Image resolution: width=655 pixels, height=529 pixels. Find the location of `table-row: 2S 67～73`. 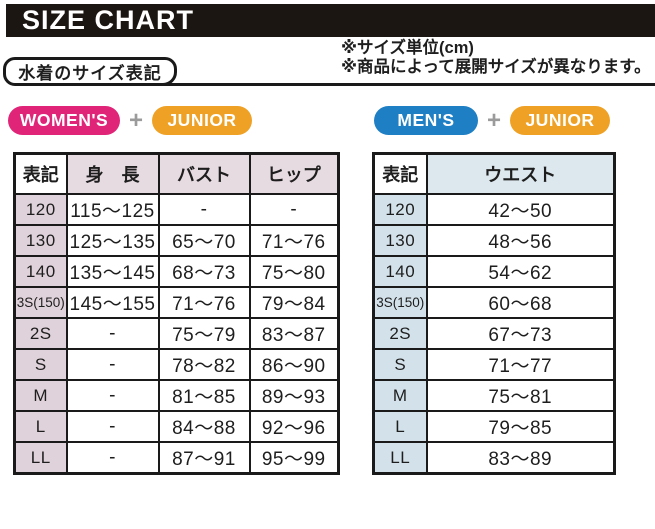

table-row: 2S 67～73 is located at coordinates (494, 333).